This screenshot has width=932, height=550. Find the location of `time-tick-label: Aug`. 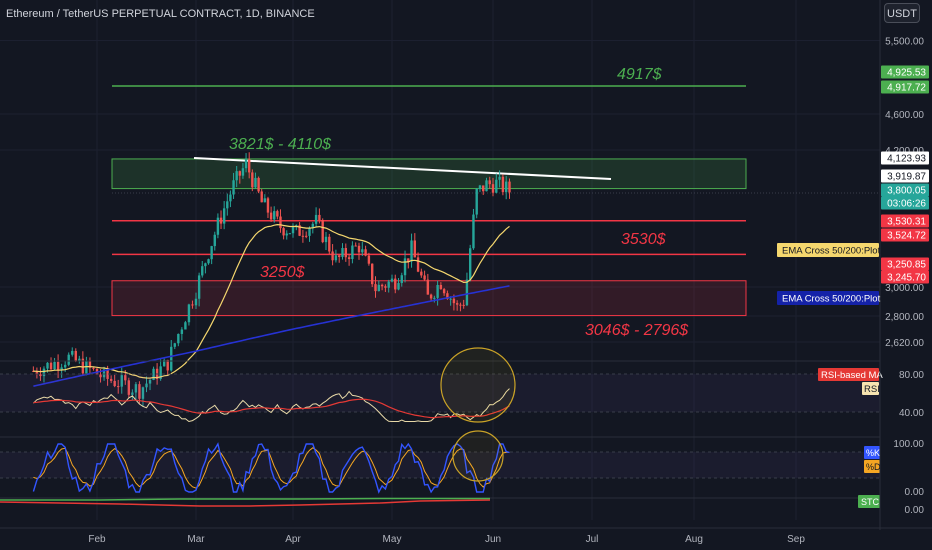

time-tick-label: Aug is located at coordinates (694, 539).